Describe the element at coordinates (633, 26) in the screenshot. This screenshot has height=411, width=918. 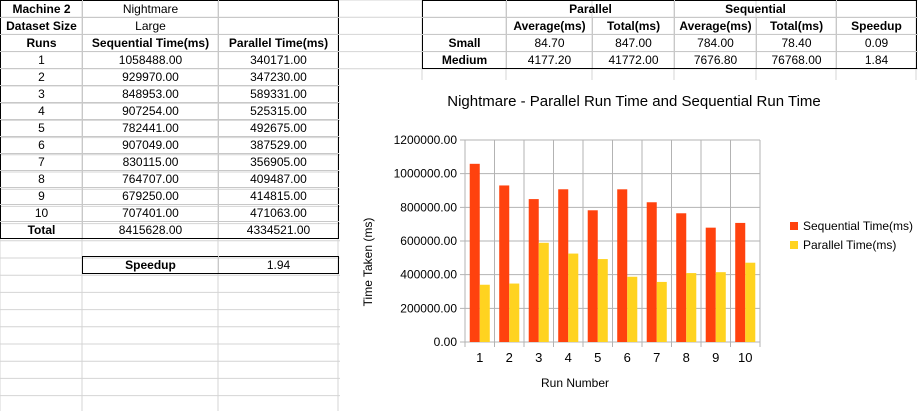
I see `subheader-par-total: Total(ms)` at that location.